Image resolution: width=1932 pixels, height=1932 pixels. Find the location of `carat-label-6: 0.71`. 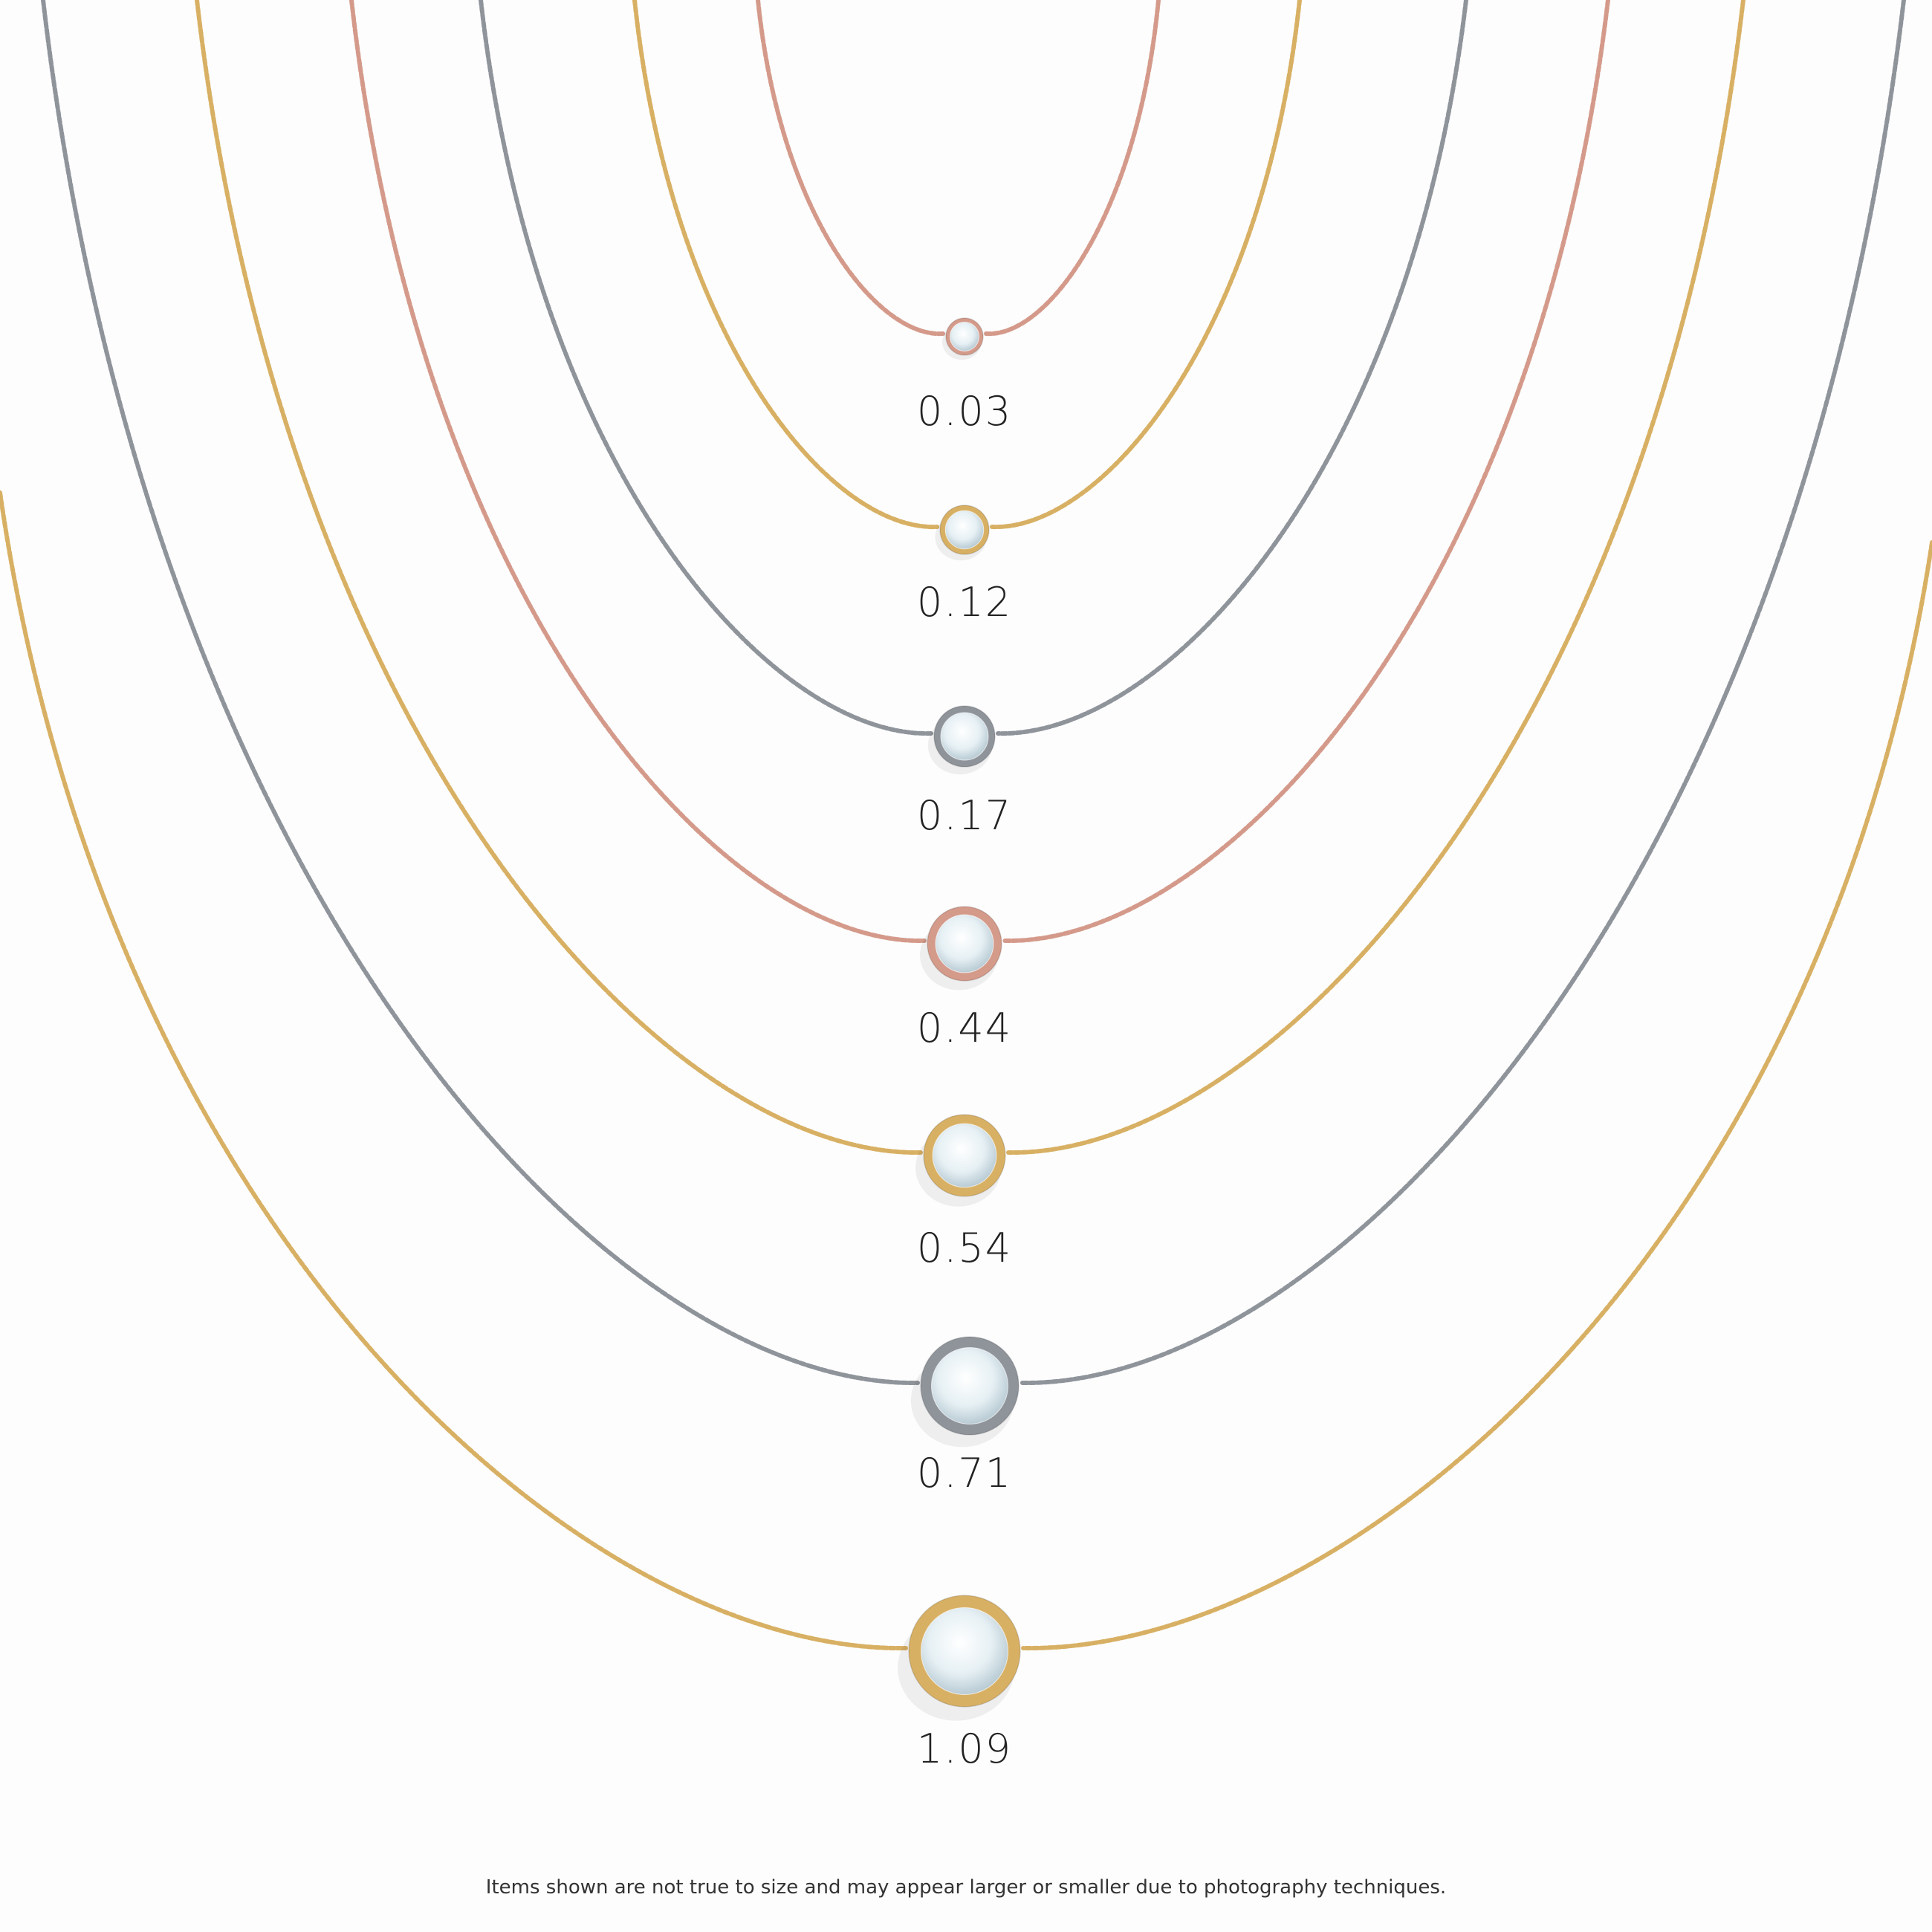

carat-label-6: 0.71 is located at coordinates (964, 1473).